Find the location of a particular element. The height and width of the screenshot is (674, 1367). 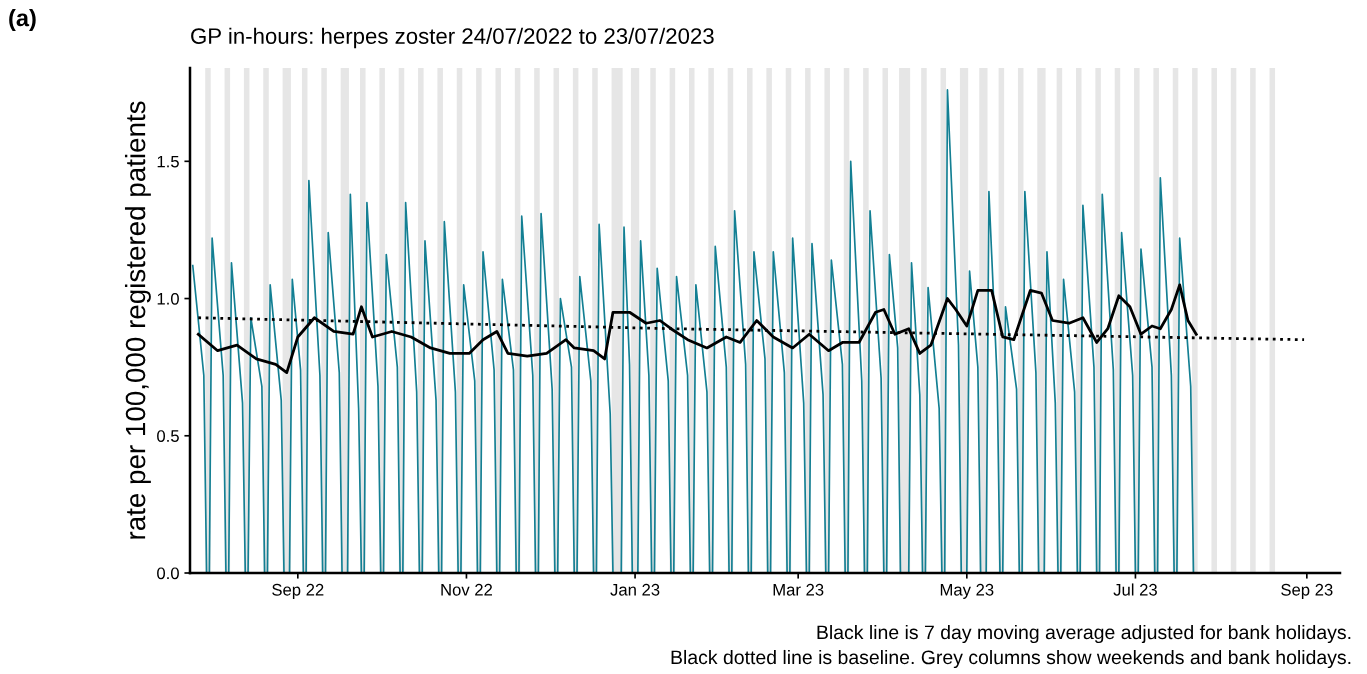

x-tick-label: Mar 23 is located at coordinates (798, 589).